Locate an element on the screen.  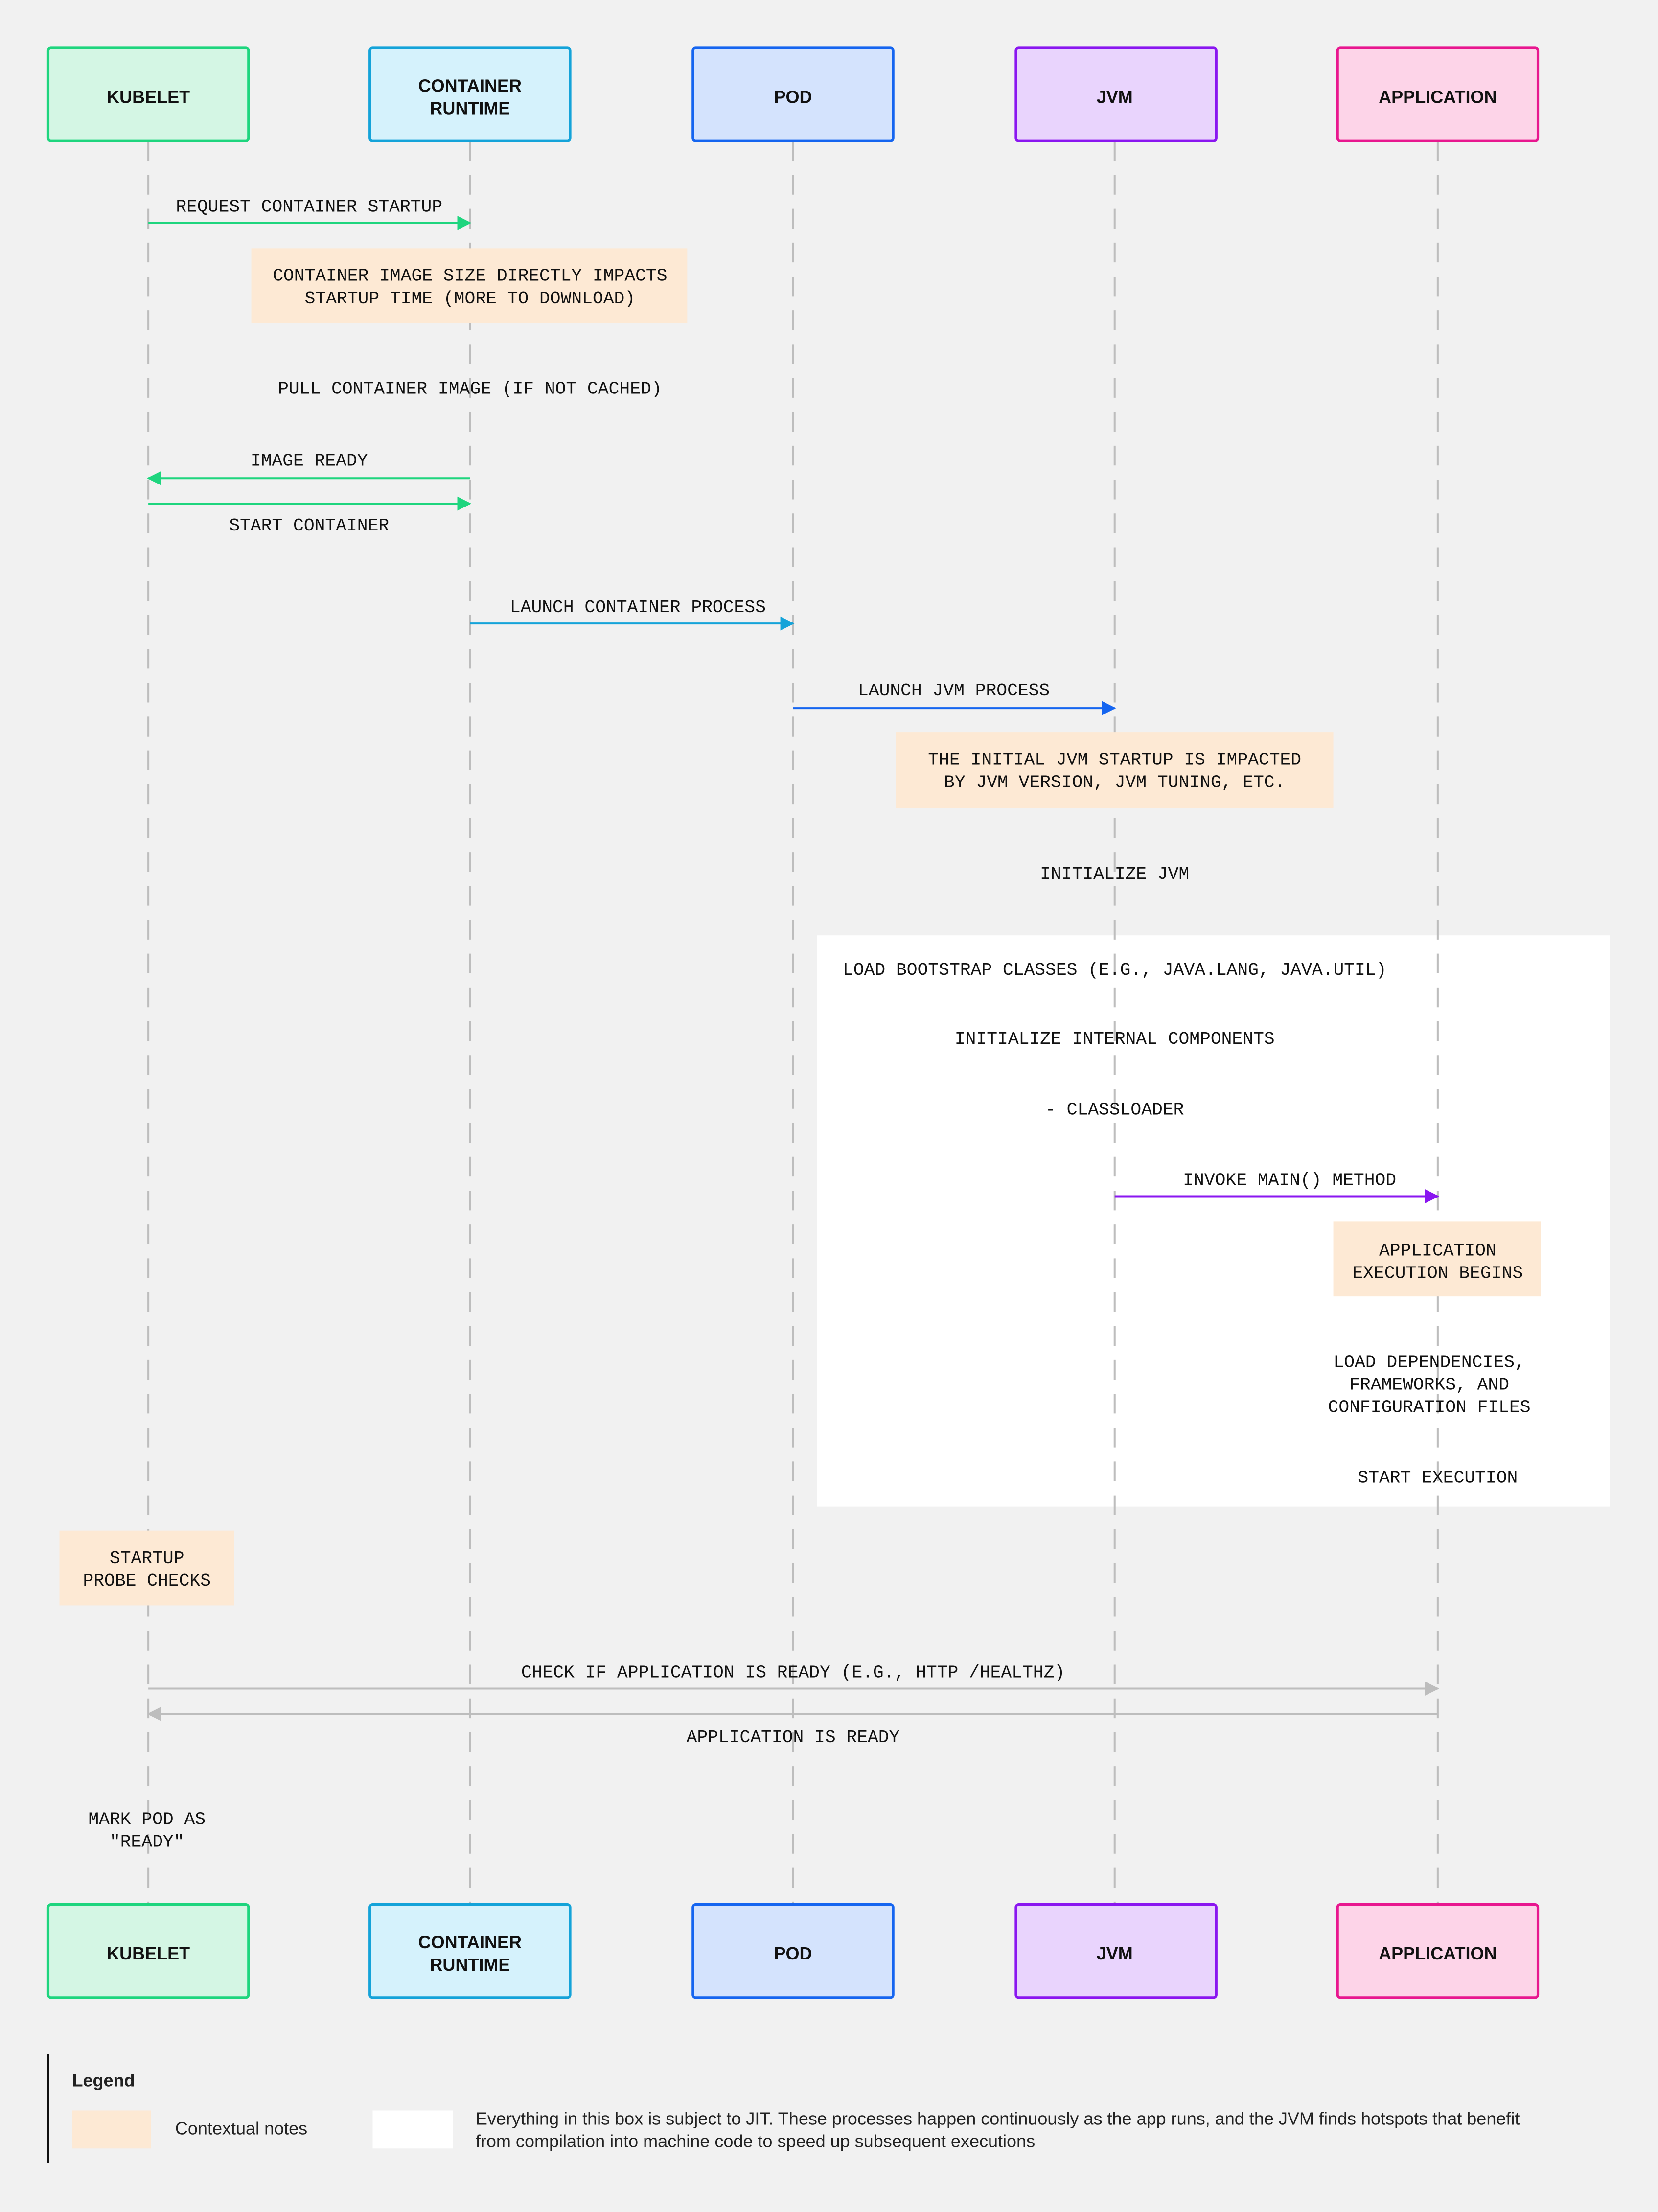
message-initialize-jvm: INITIALIZE JVM is located at coordinates (1114, 874).